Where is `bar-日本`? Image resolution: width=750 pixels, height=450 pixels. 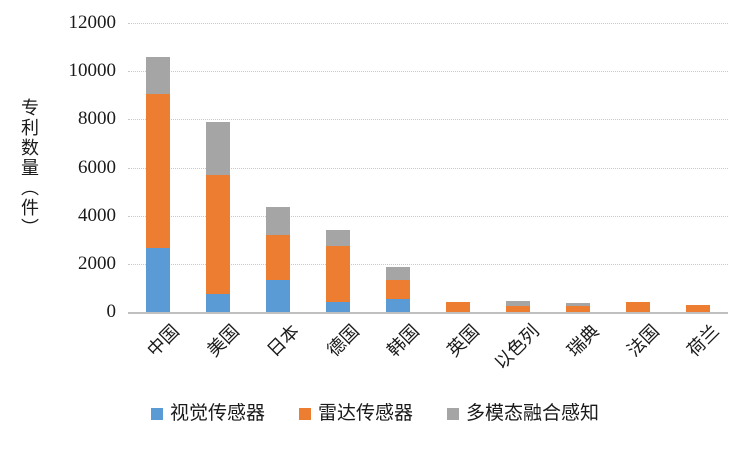 bar-日本 is located at coordinates (278, 259).